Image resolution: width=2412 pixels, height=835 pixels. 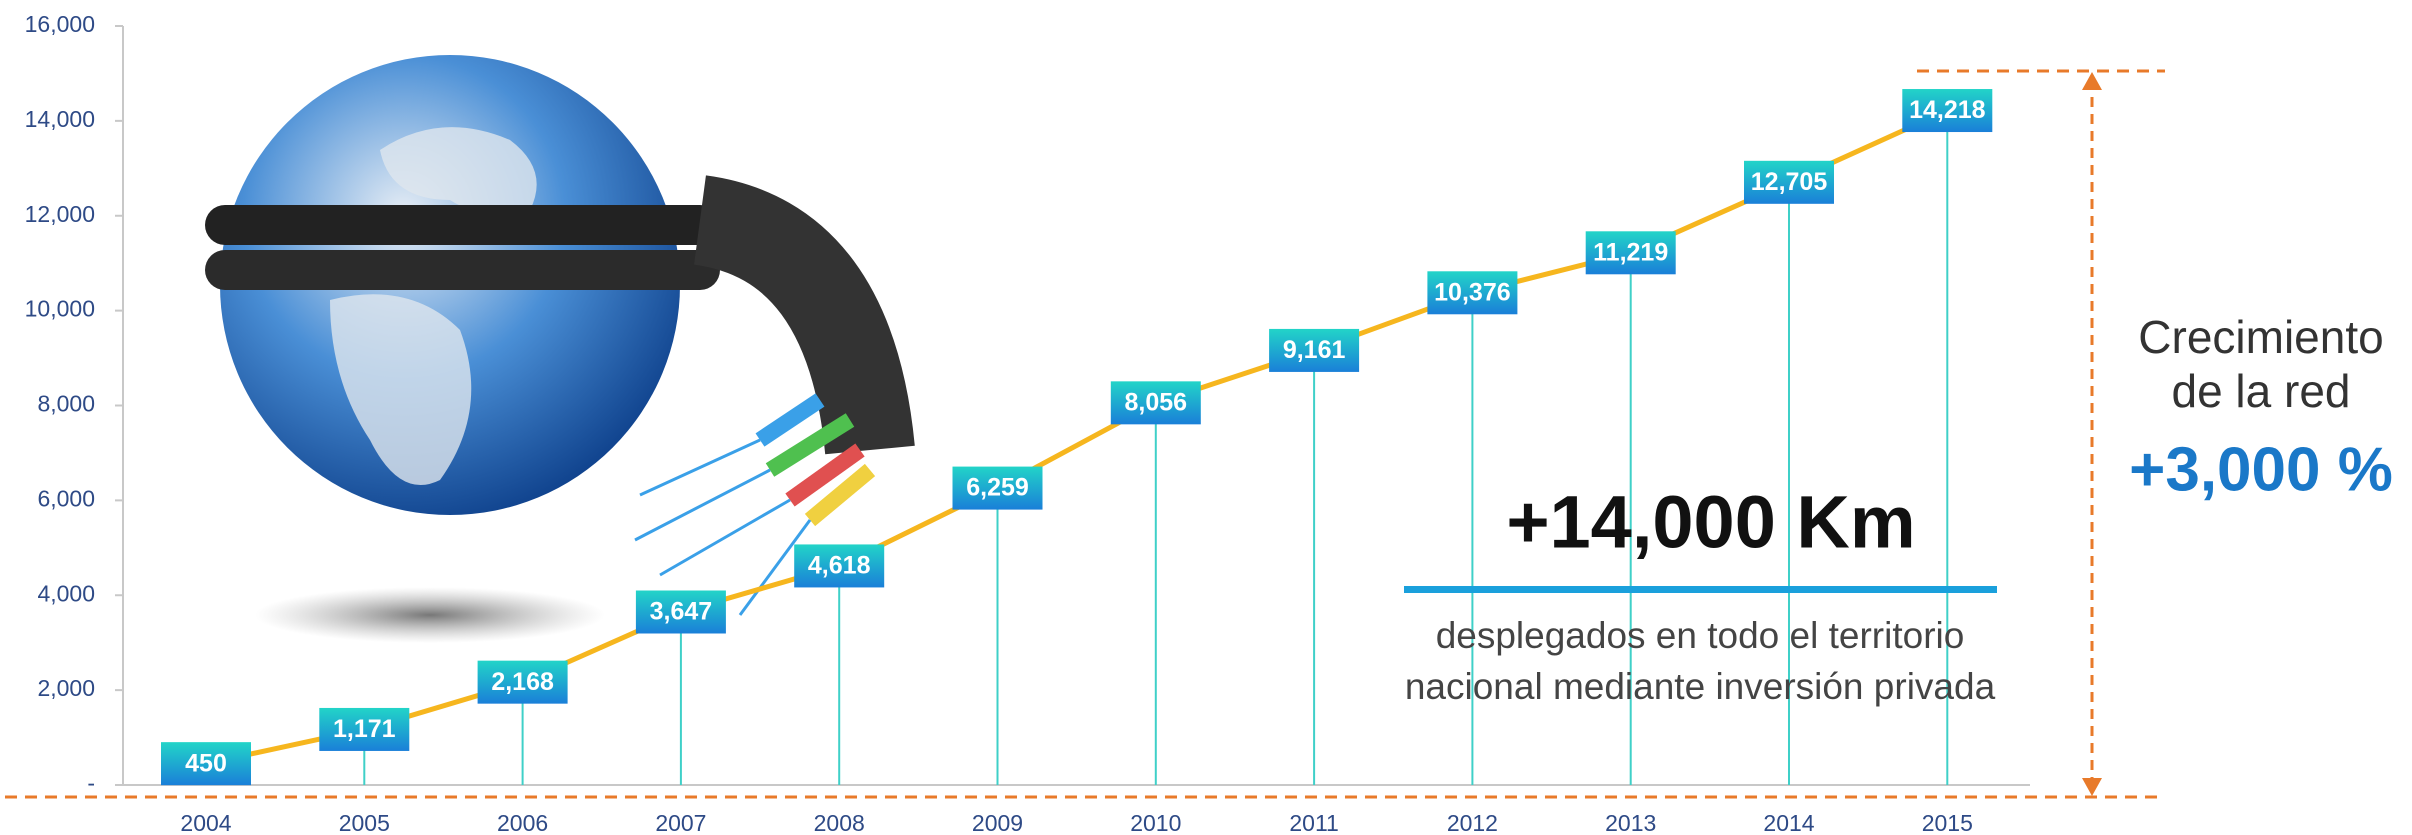 I want to click on growth-value: +3,000 %, so click(x=2261, y=469).